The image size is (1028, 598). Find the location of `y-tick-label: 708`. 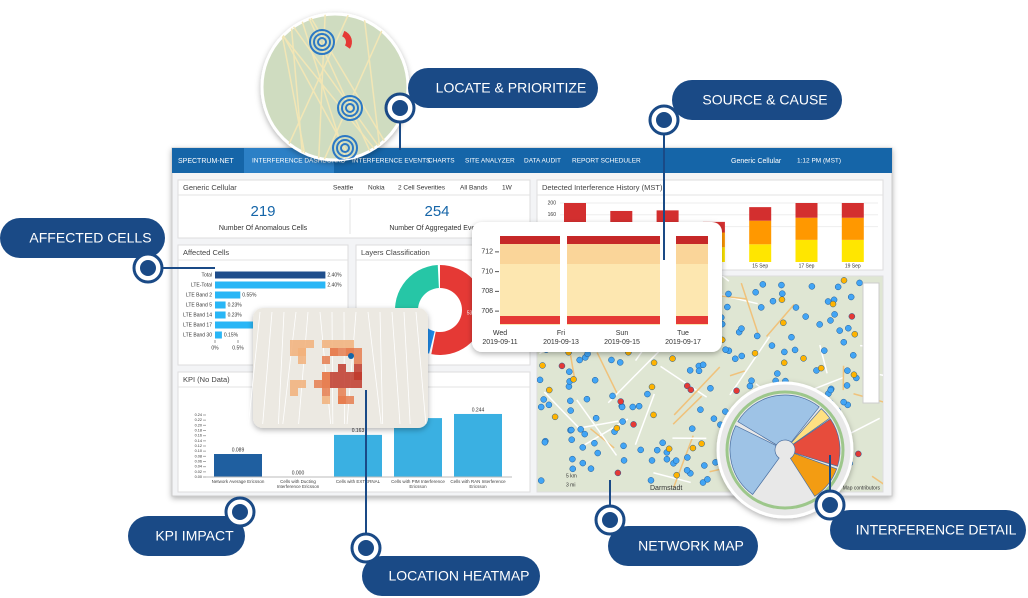

y-tick-label: 708 is located at coordinates (487, 291).